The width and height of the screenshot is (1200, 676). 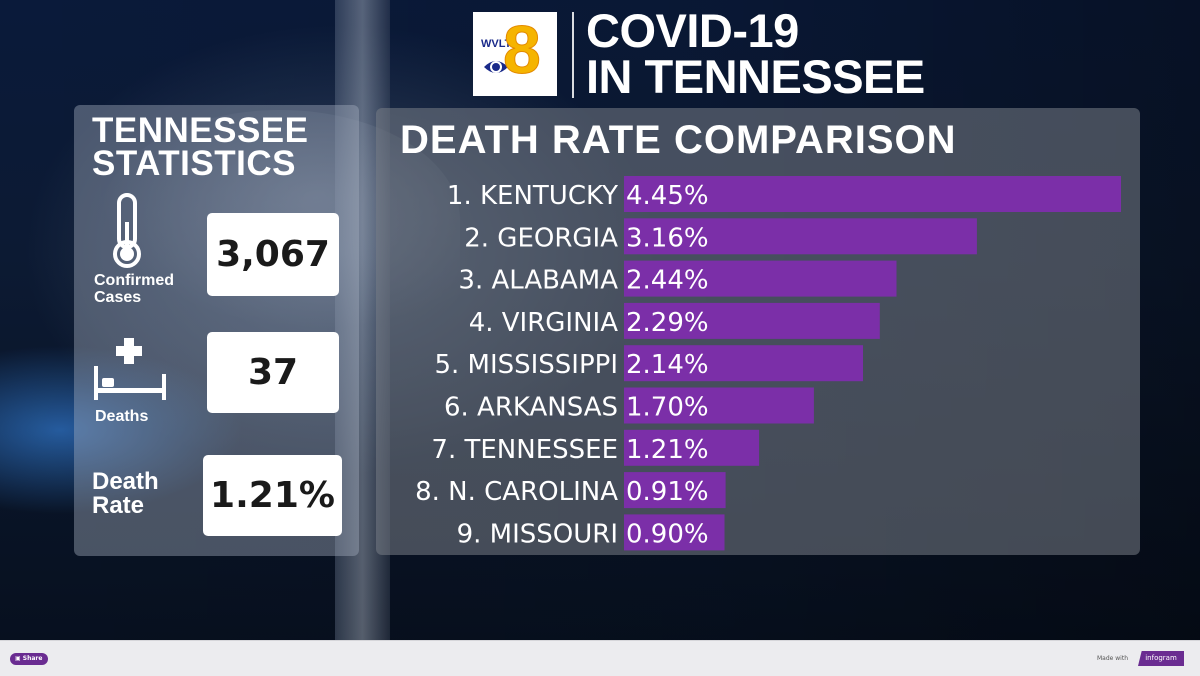 I want to click on value-label-9: 0.90%, so click(x=667, y=534).